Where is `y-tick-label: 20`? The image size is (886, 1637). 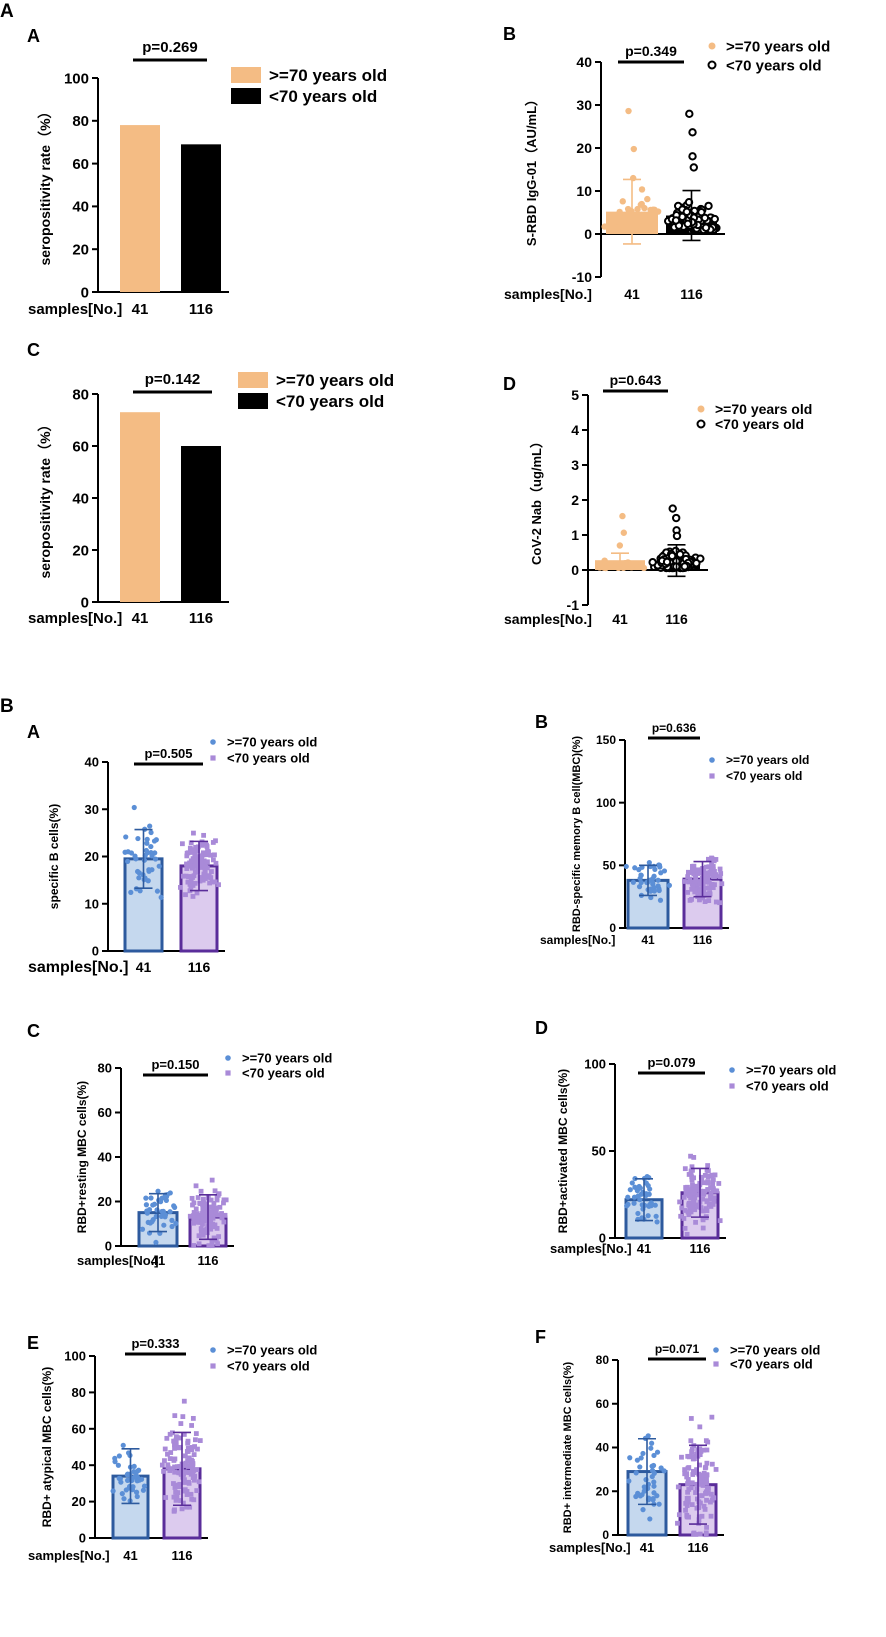
y-tick-label: 20 is located at coordinates (79, 1501).